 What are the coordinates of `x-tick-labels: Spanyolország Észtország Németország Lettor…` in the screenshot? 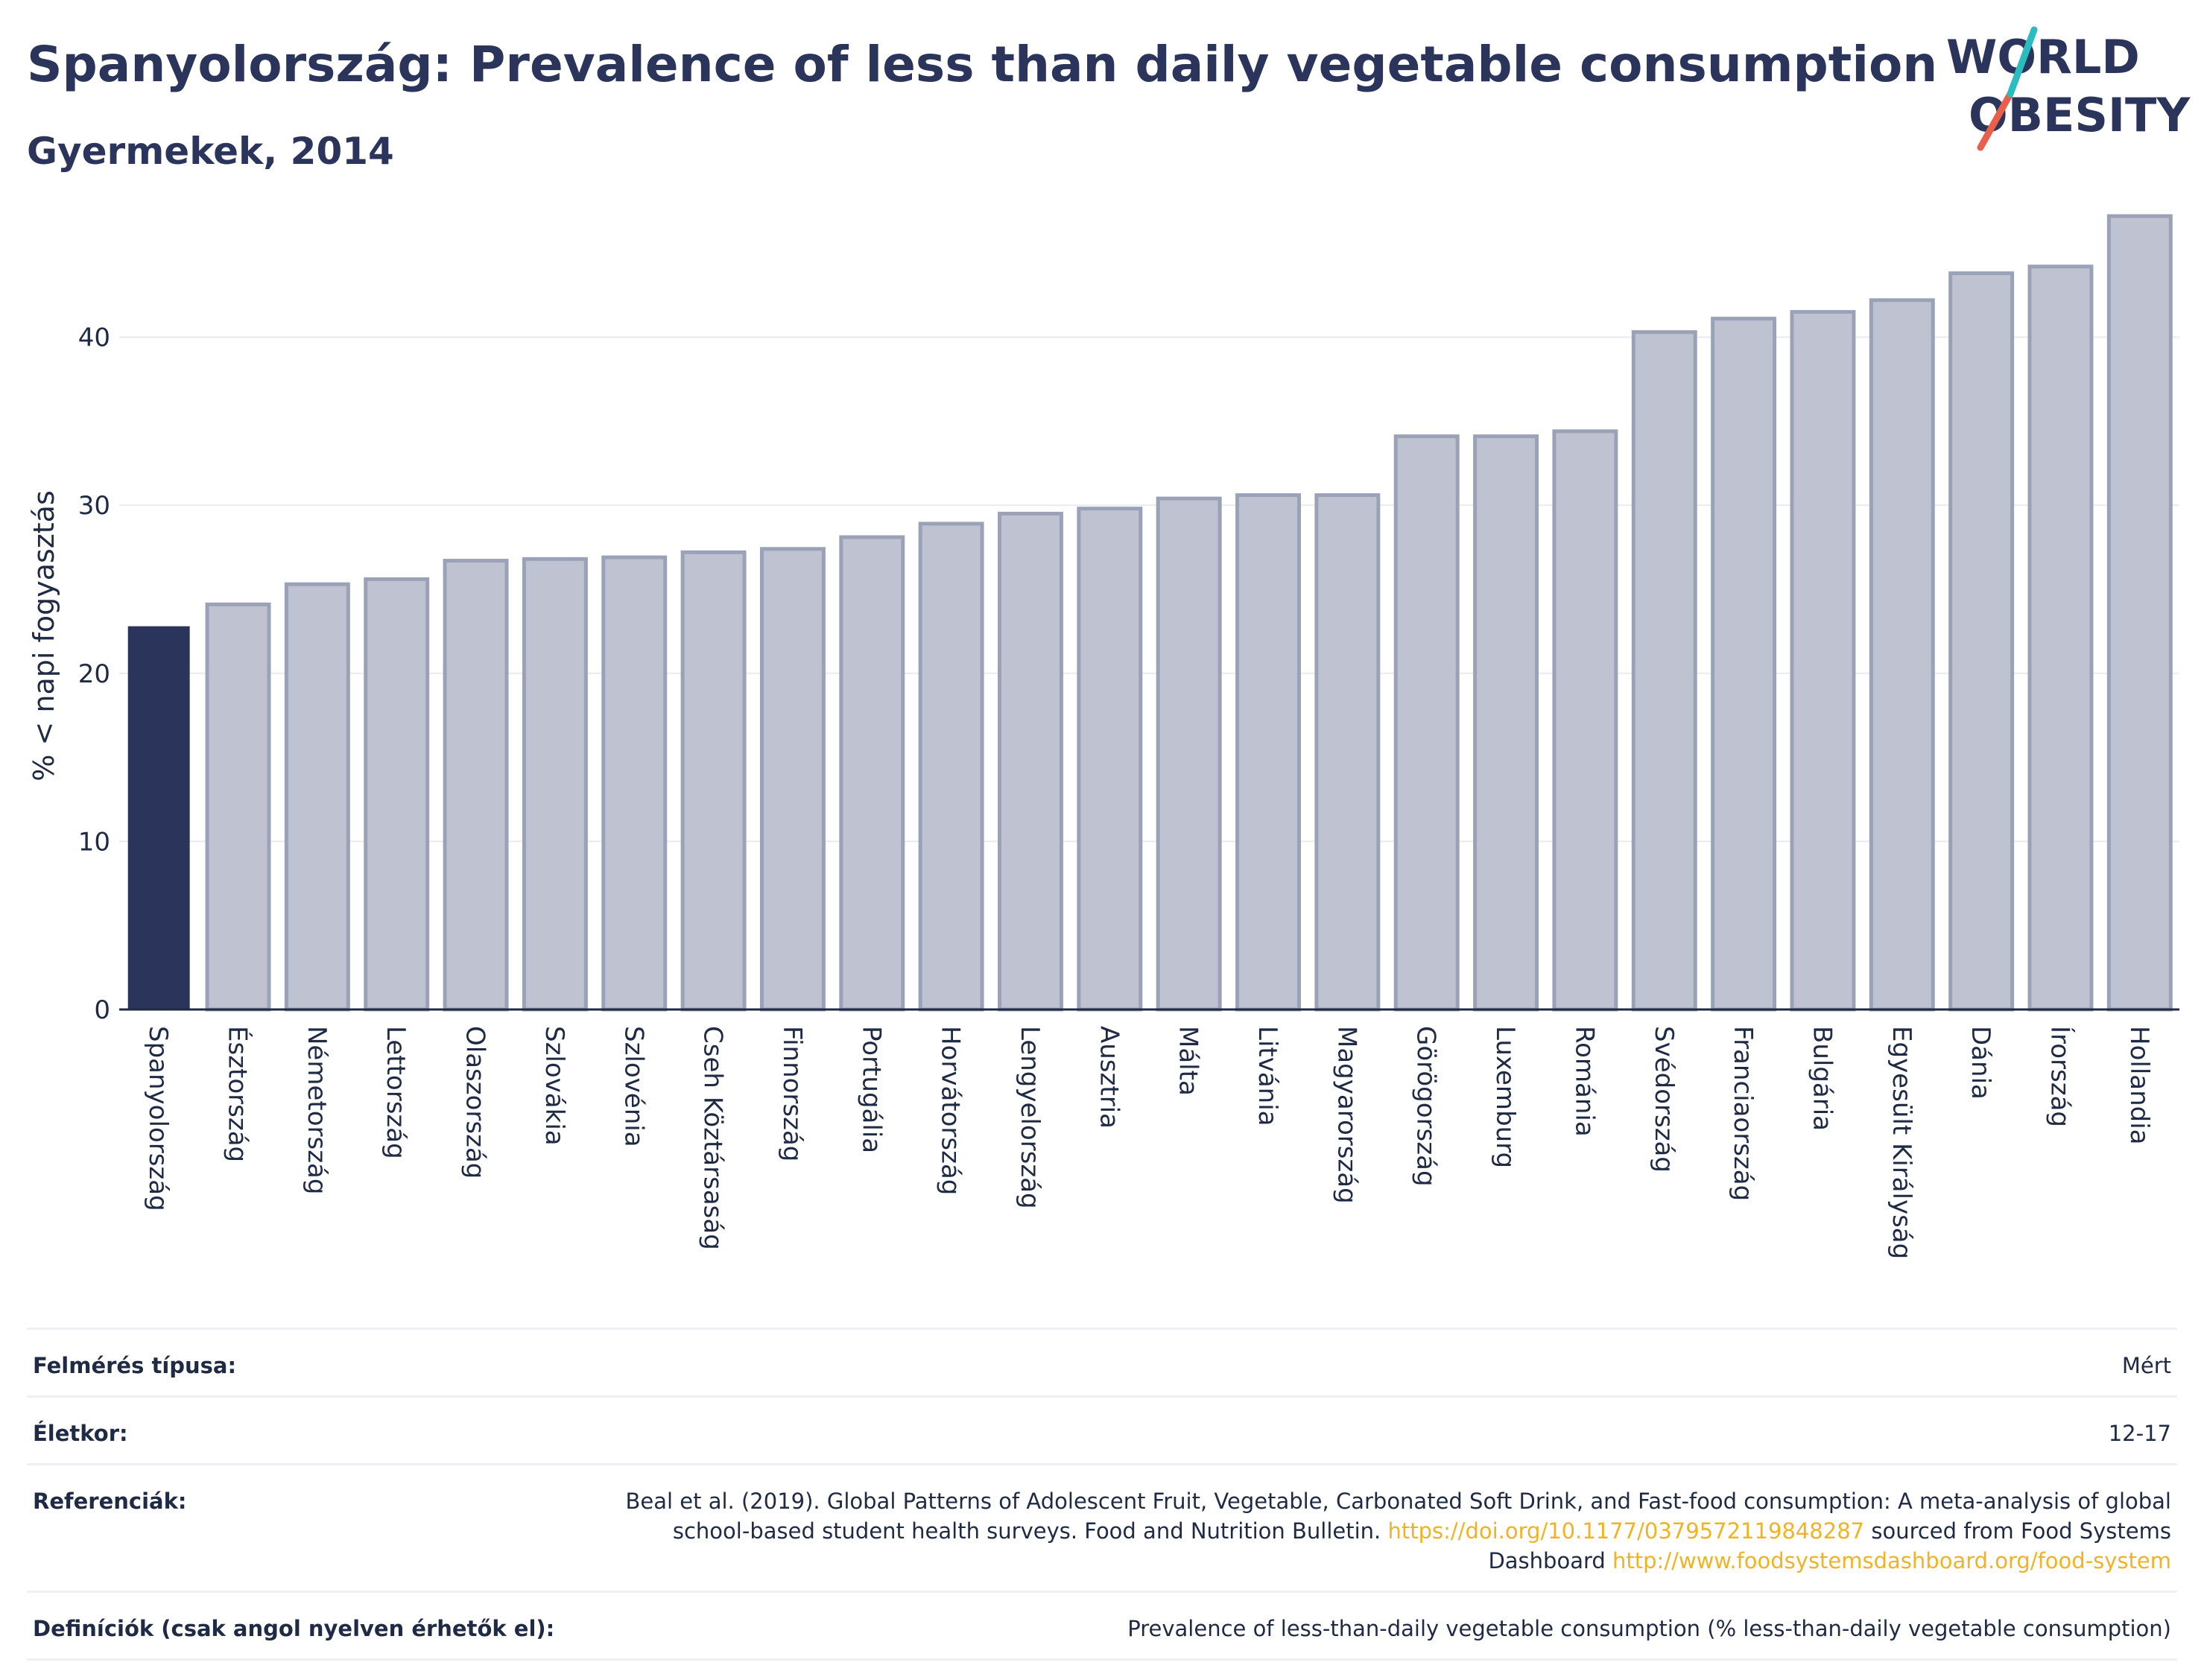 It's located at (1148, 1142).